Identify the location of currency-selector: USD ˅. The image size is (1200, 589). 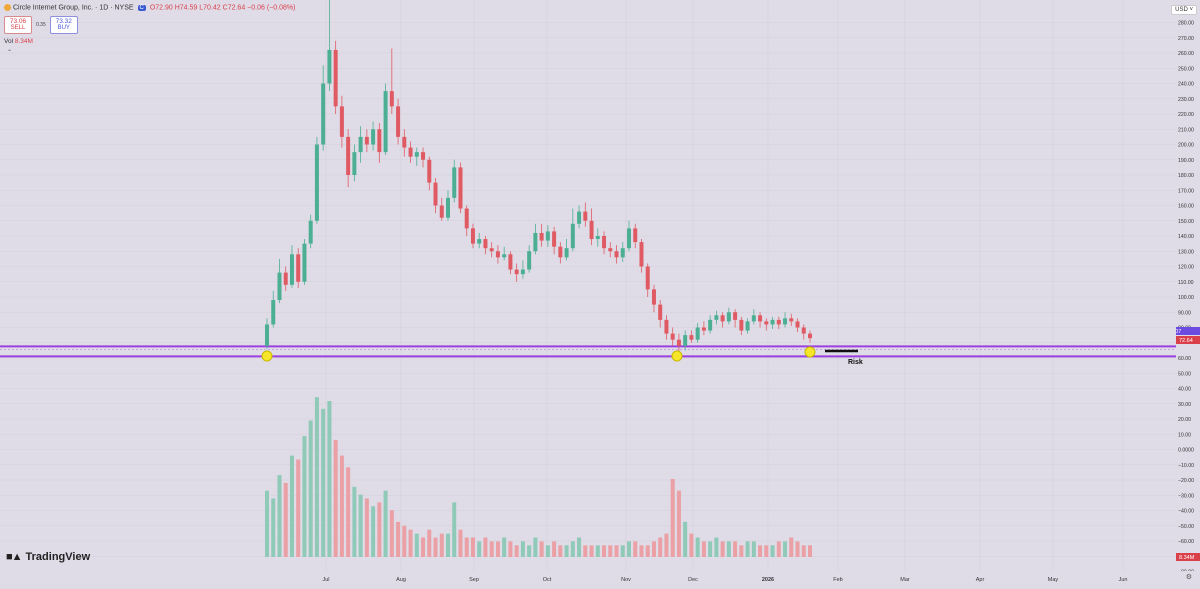
(1184, 10).